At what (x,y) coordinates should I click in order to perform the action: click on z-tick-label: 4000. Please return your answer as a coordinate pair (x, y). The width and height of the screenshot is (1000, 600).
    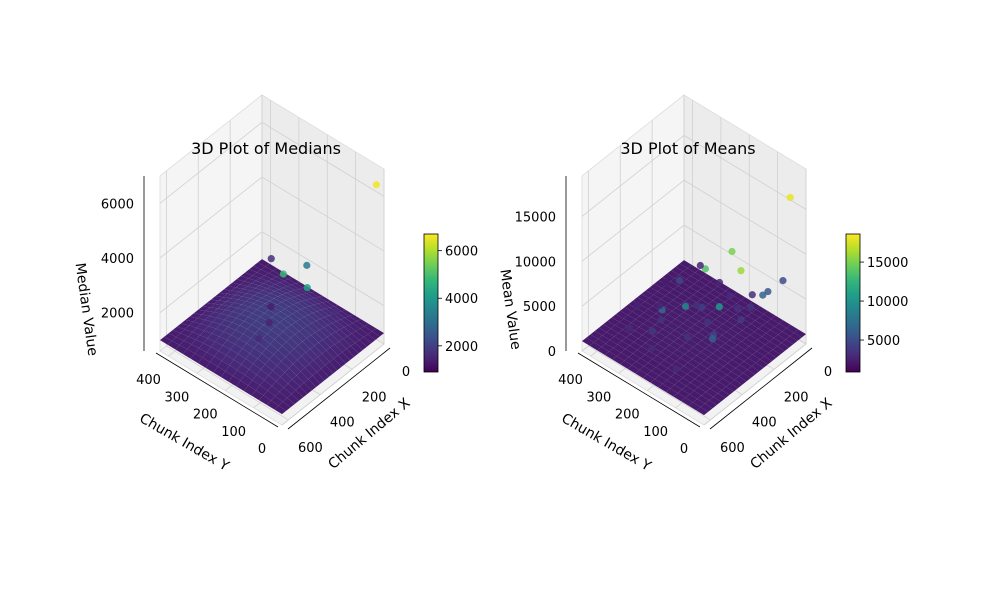
    Looking at the image, I should click on (117, 259).